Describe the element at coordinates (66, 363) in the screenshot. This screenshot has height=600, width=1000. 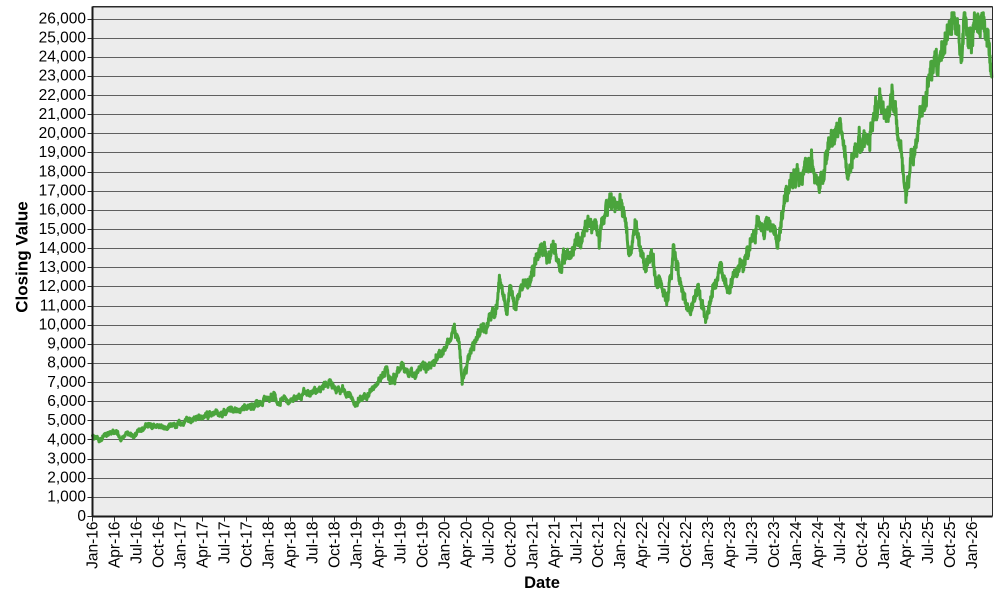
I see `svg-text: 8,000` at that location.